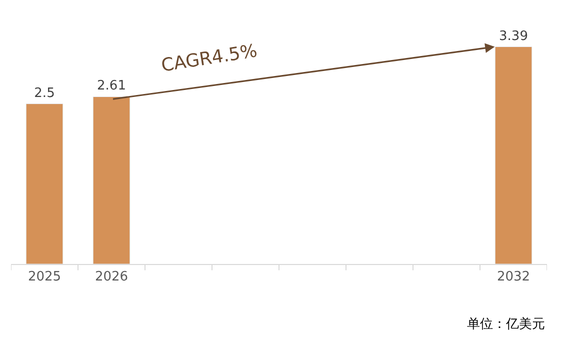 Image resolution: width=563 pixels, height=342 pixels. I want to click on x-tick-label: 2032, so click(513, 277).